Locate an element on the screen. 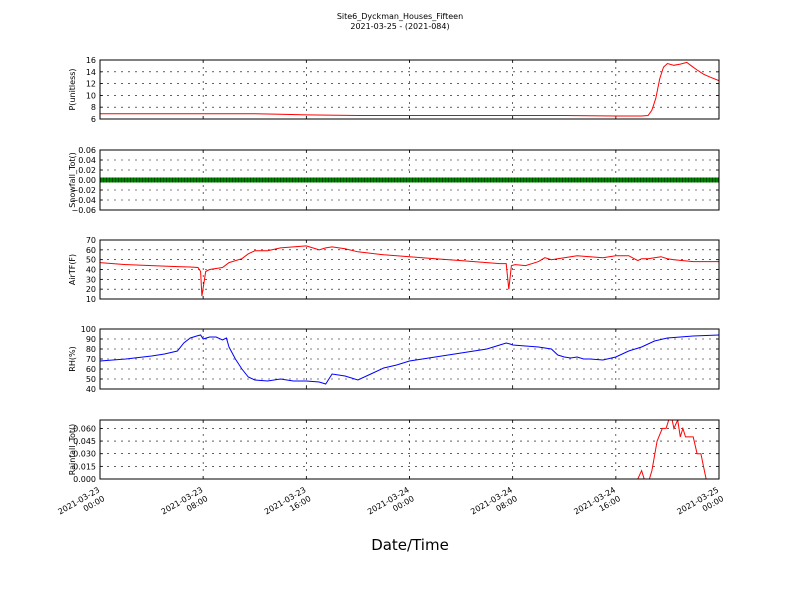  panel-1: 6 8 10 12 14 16 P(unitless) is located at coordinates (394, 90).